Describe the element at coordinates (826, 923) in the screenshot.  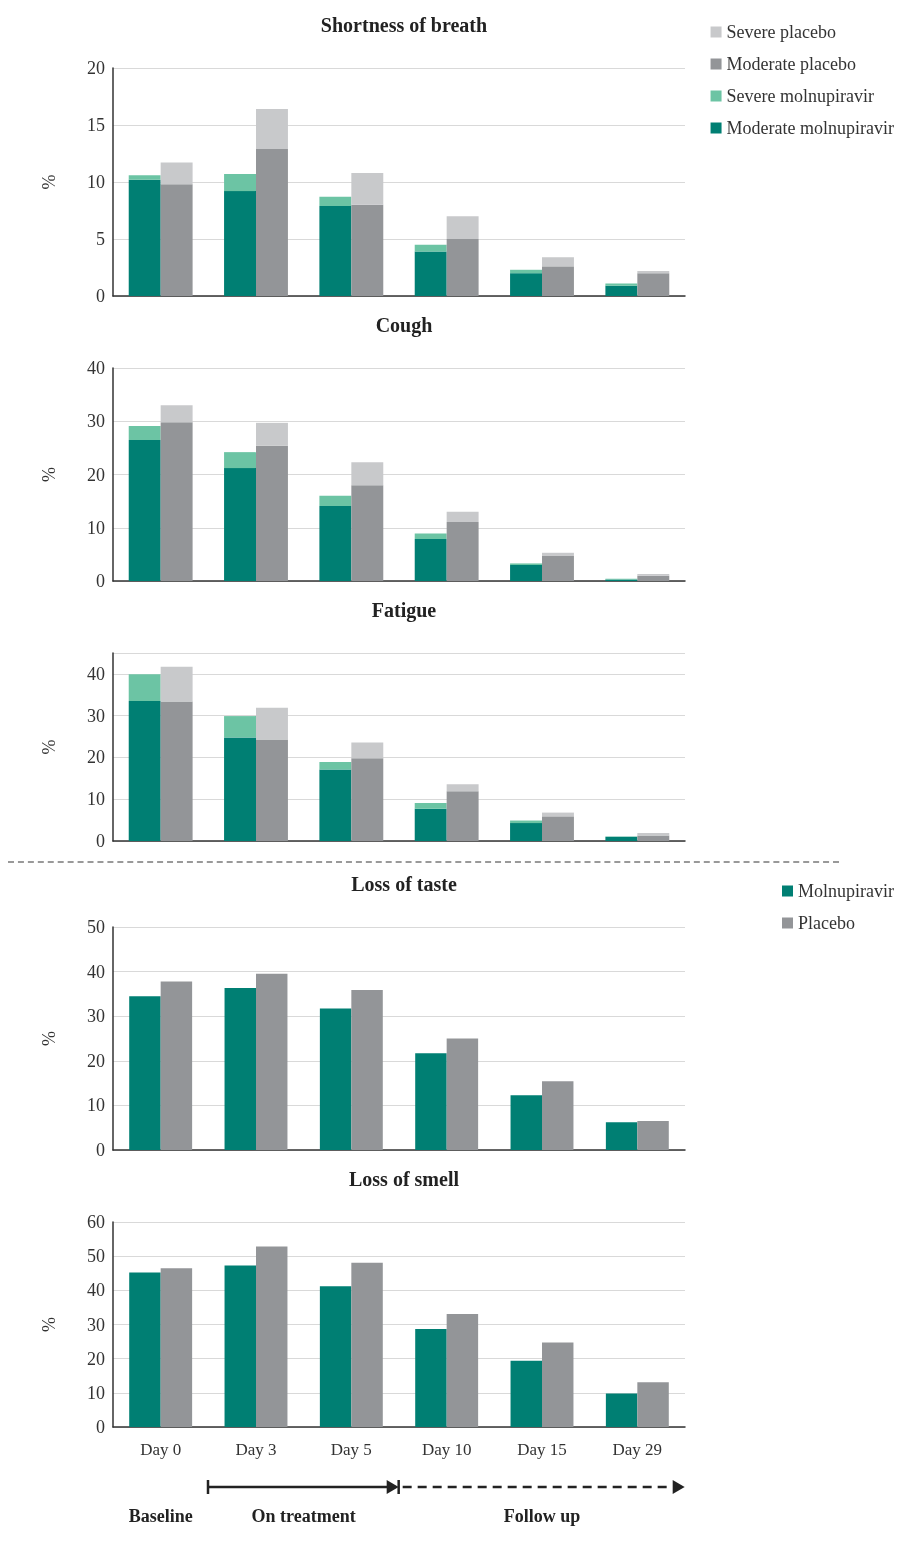
I see `legend-label: Placebo` at that location.